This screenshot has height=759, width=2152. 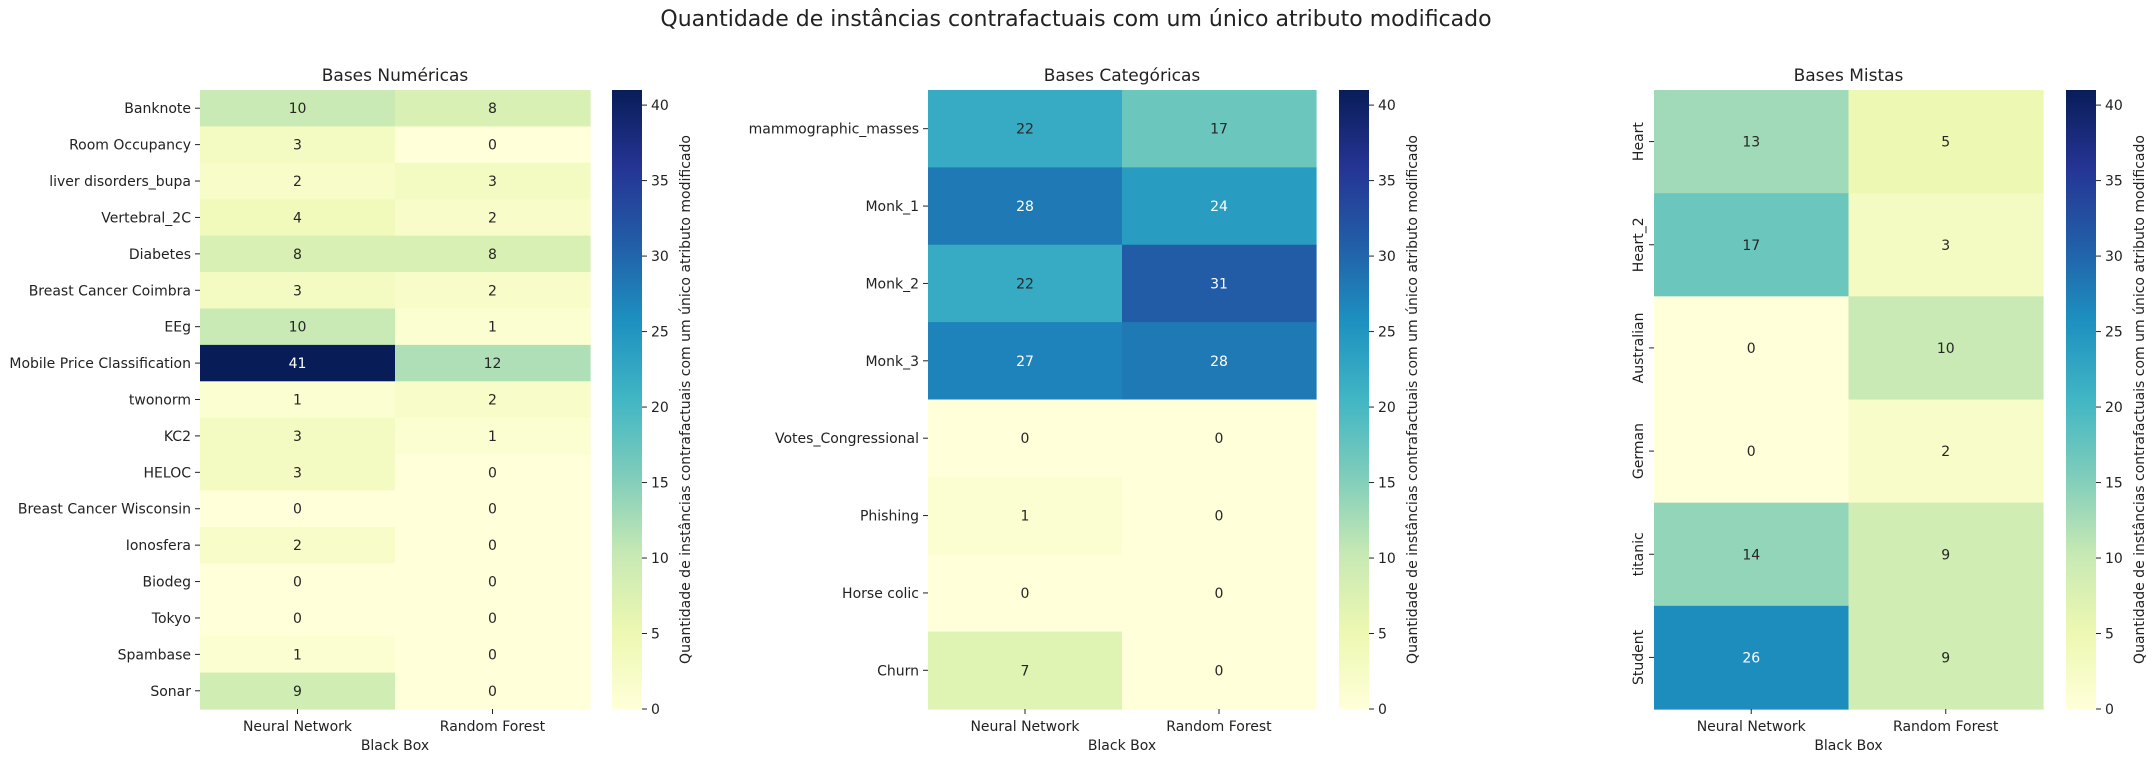 What do you see at coordinates (1945, 555) in the screenshot?
I see `cell-value-label: 9` at bounding box center [1945, 555].